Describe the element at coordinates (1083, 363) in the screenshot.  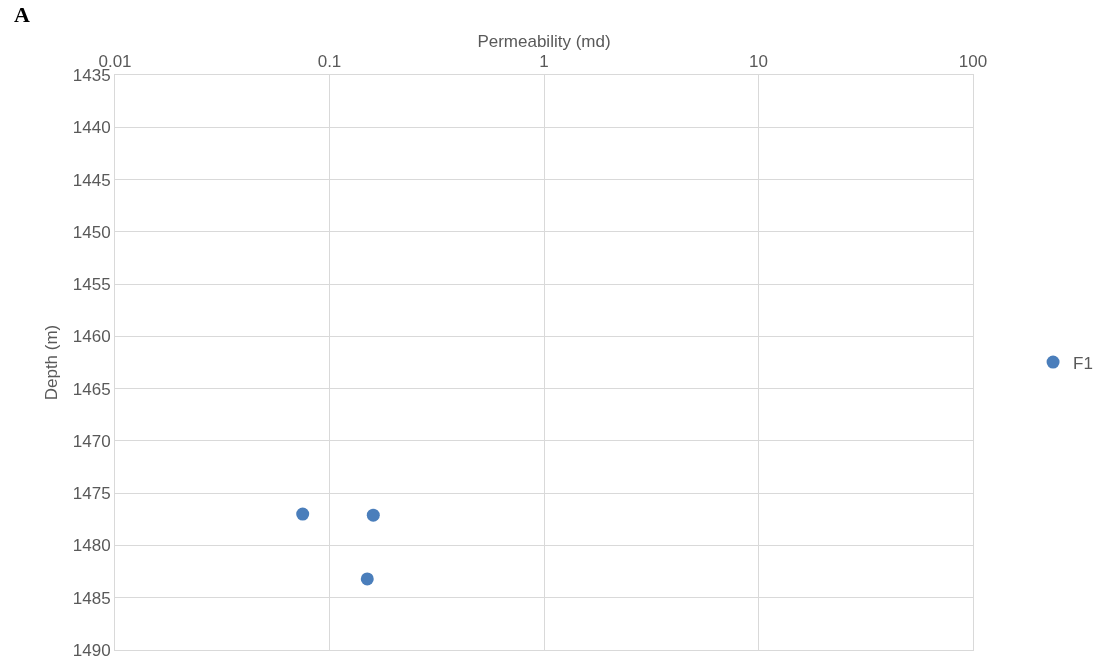
I see `legend-label: F1` at that location.